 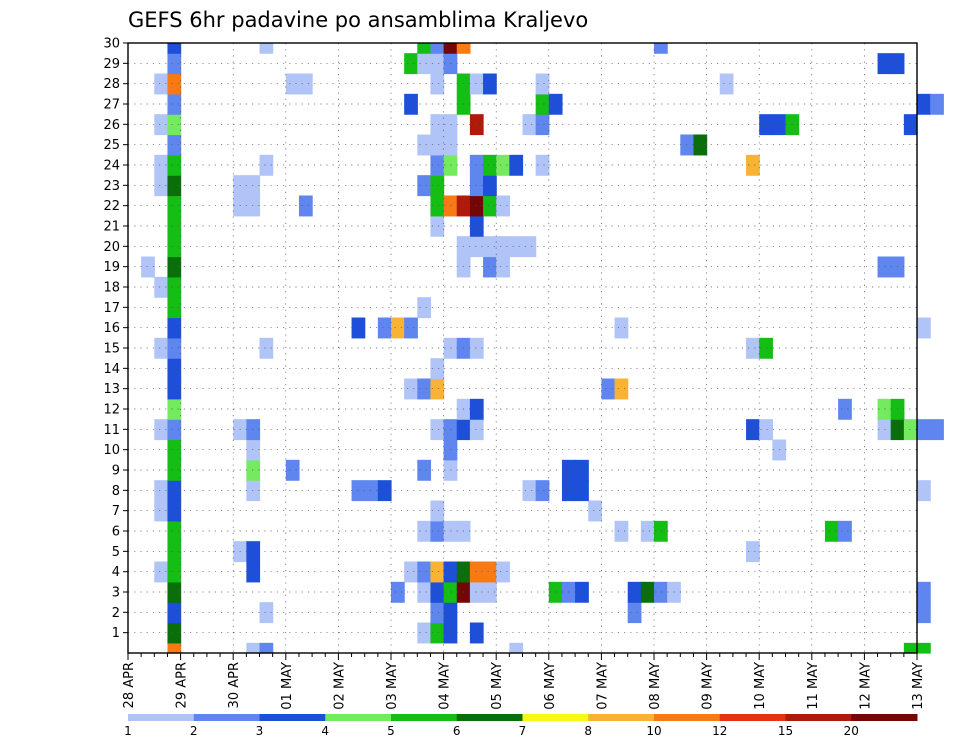 I want to click on y-tick-label: 12, so click(x=111, y=410).